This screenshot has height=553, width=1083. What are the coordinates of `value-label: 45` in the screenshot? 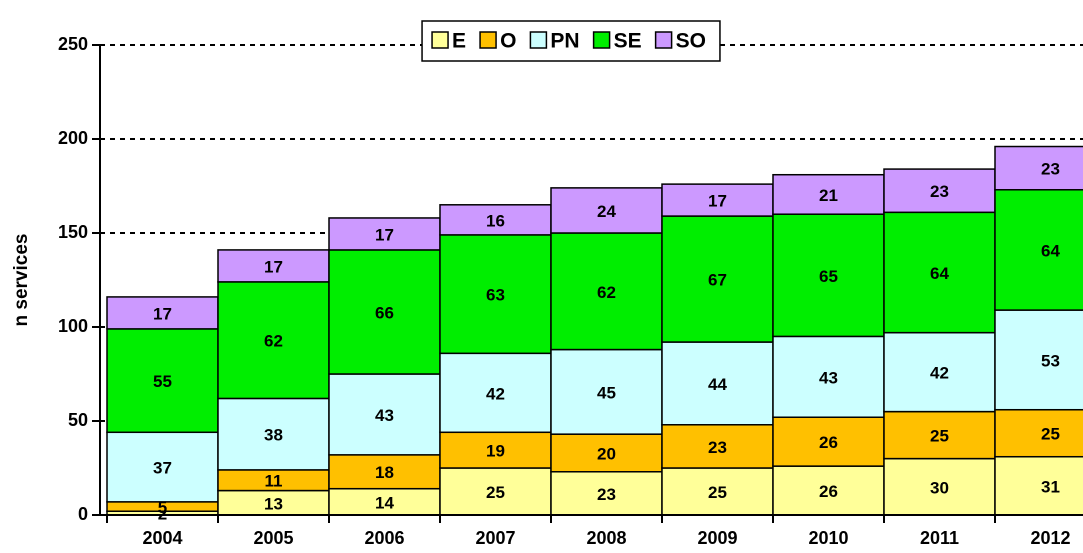 It's located at (606, 392).